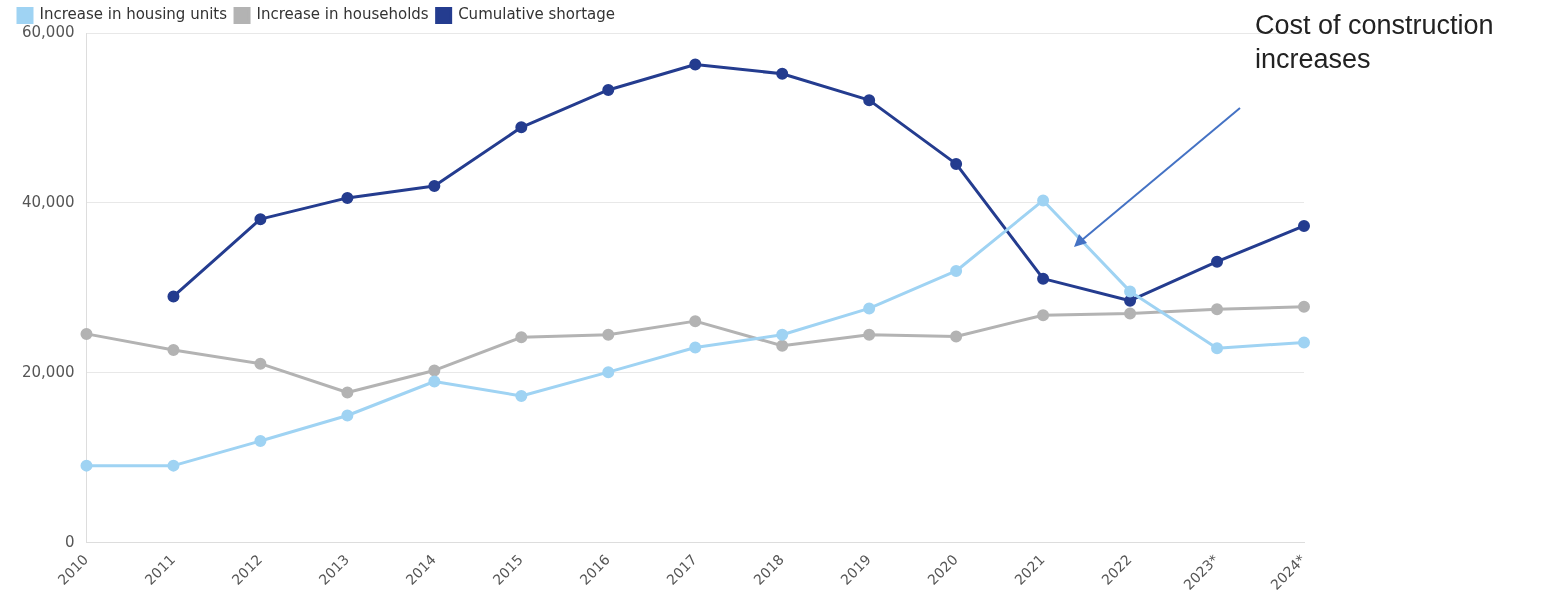  What do you see at coordinates (537, 14) in the screenshot?
I see `legend-label: Cumulative shortage` at bounding box center [537, 14].